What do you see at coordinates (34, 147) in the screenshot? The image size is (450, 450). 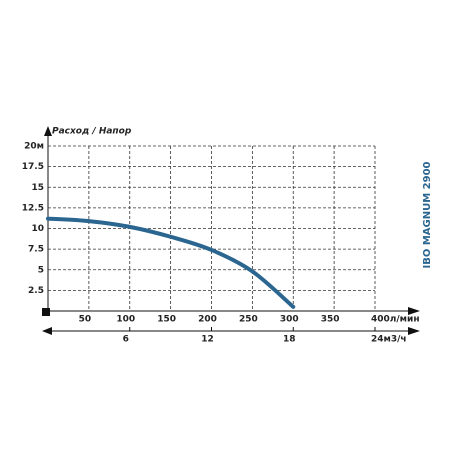 I see `y-tick-label: 20м` at bounding box center [34, 147].